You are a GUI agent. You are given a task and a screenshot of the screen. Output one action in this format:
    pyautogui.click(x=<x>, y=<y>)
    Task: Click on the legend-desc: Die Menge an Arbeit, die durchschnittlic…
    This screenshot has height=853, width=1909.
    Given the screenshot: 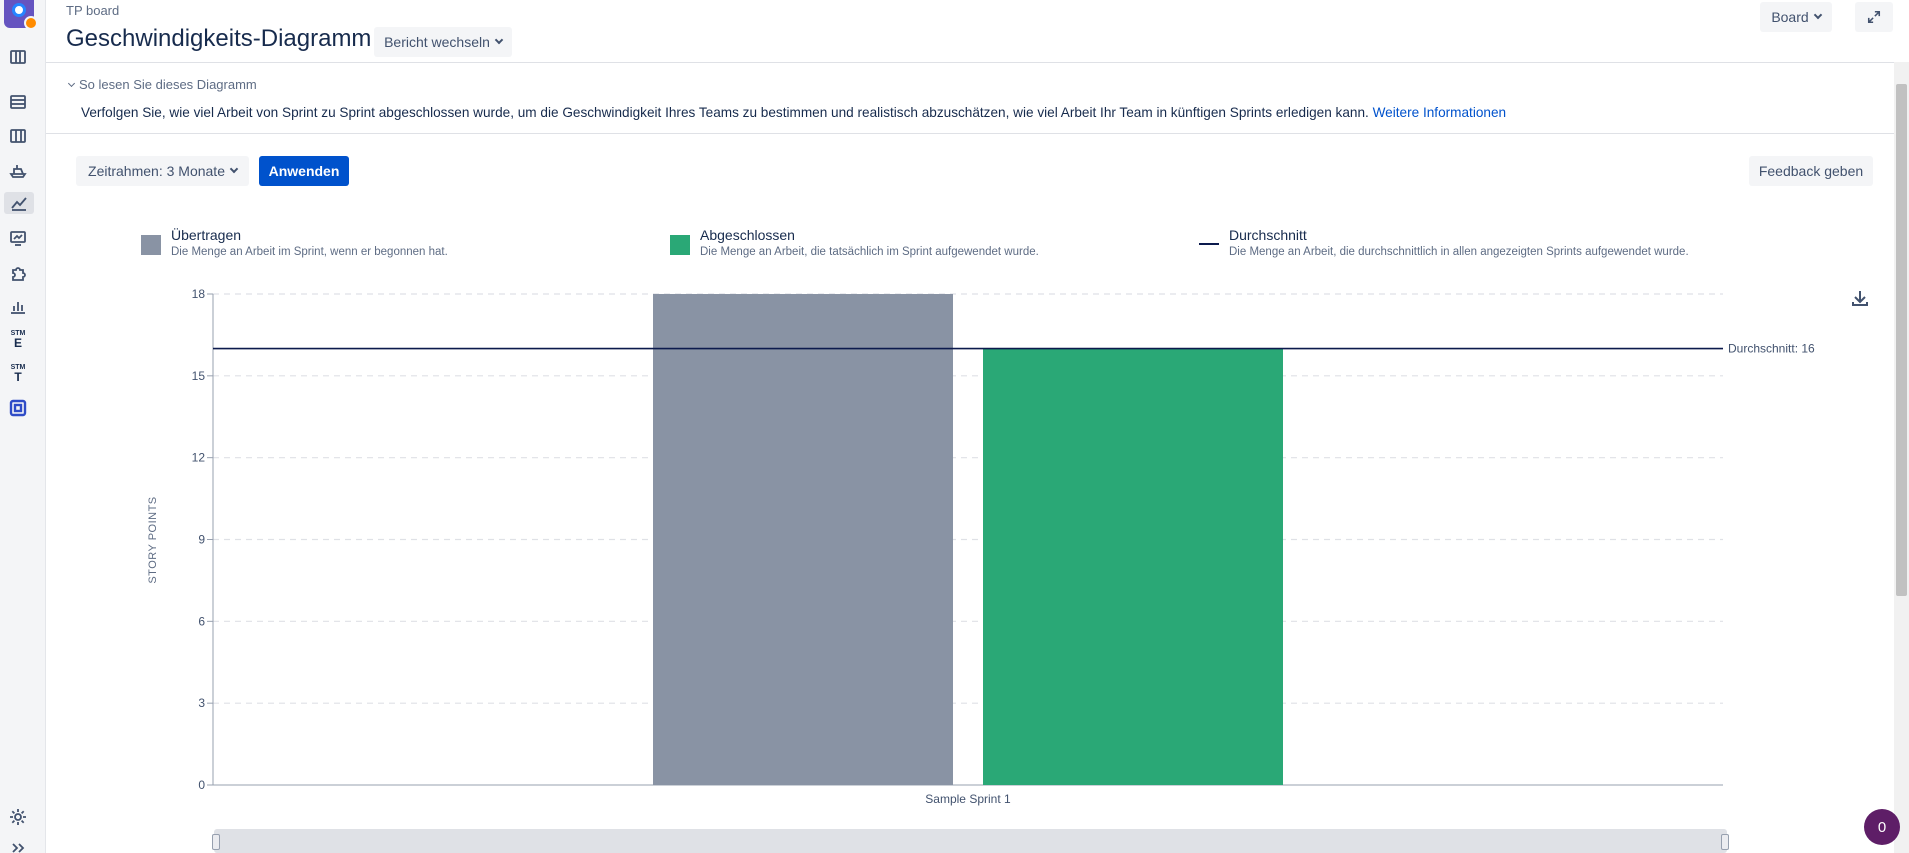 What is the action you would take?
    pyautogui.click(x=1459, y=252)
    